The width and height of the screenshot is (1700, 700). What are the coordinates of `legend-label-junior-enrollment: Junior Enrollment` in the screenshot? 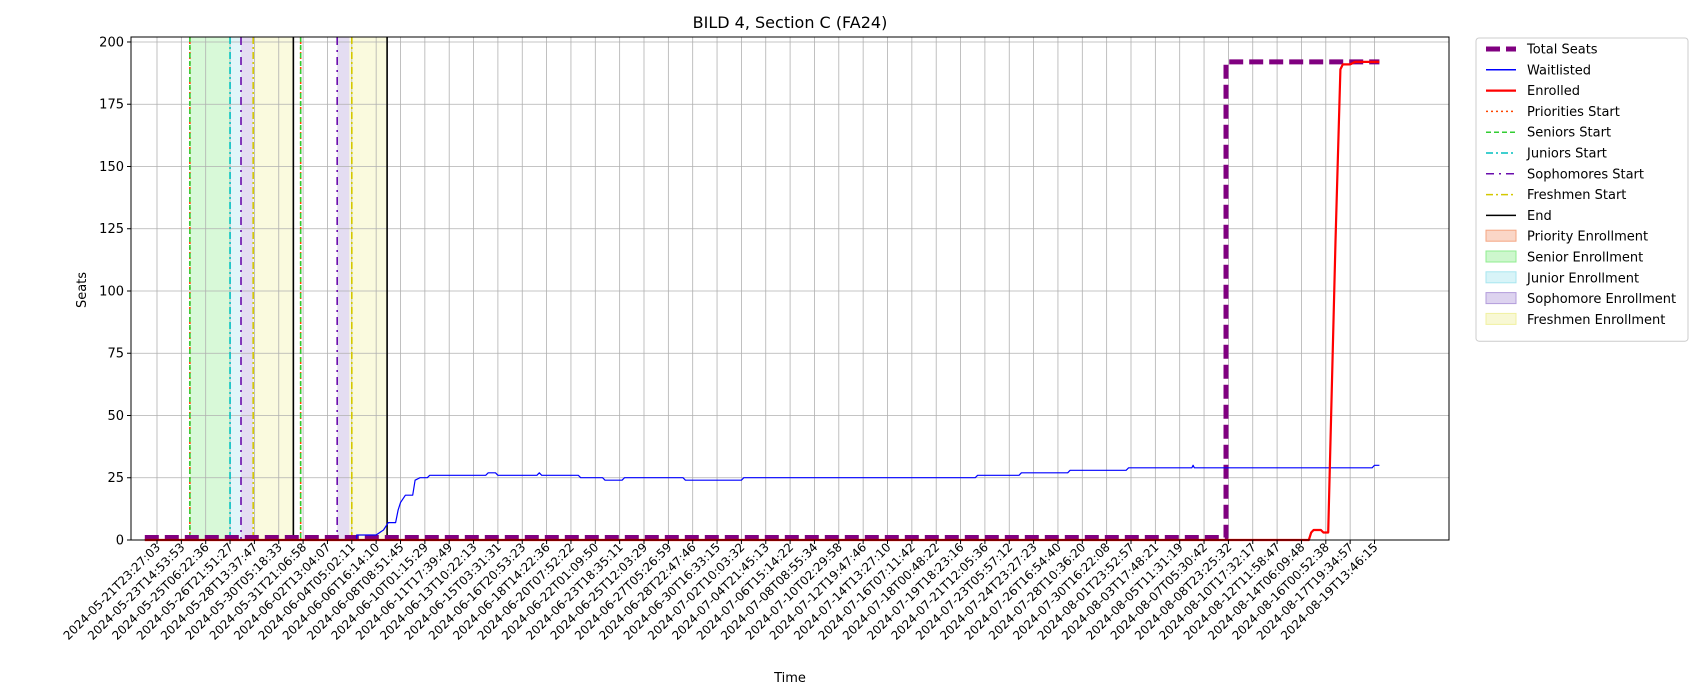 It's located at (1582, 278).